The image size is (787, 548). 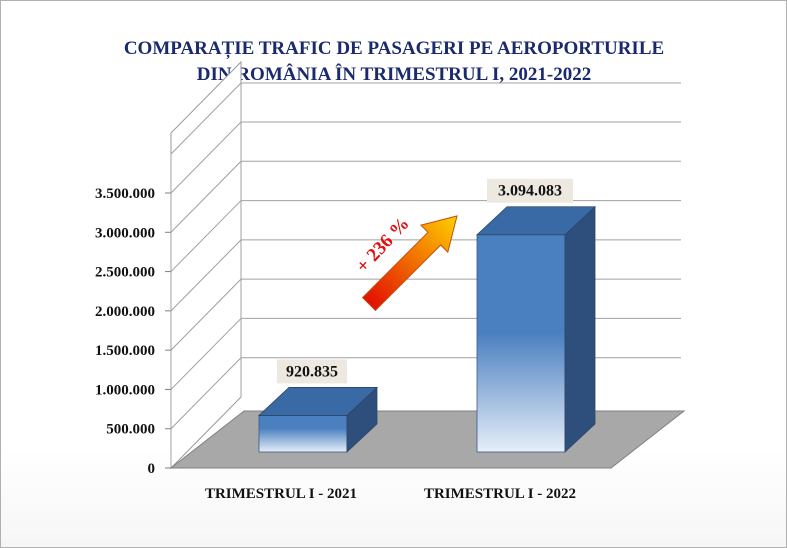 I want to click on data-label: 920.835, so click(x=312, y=371).